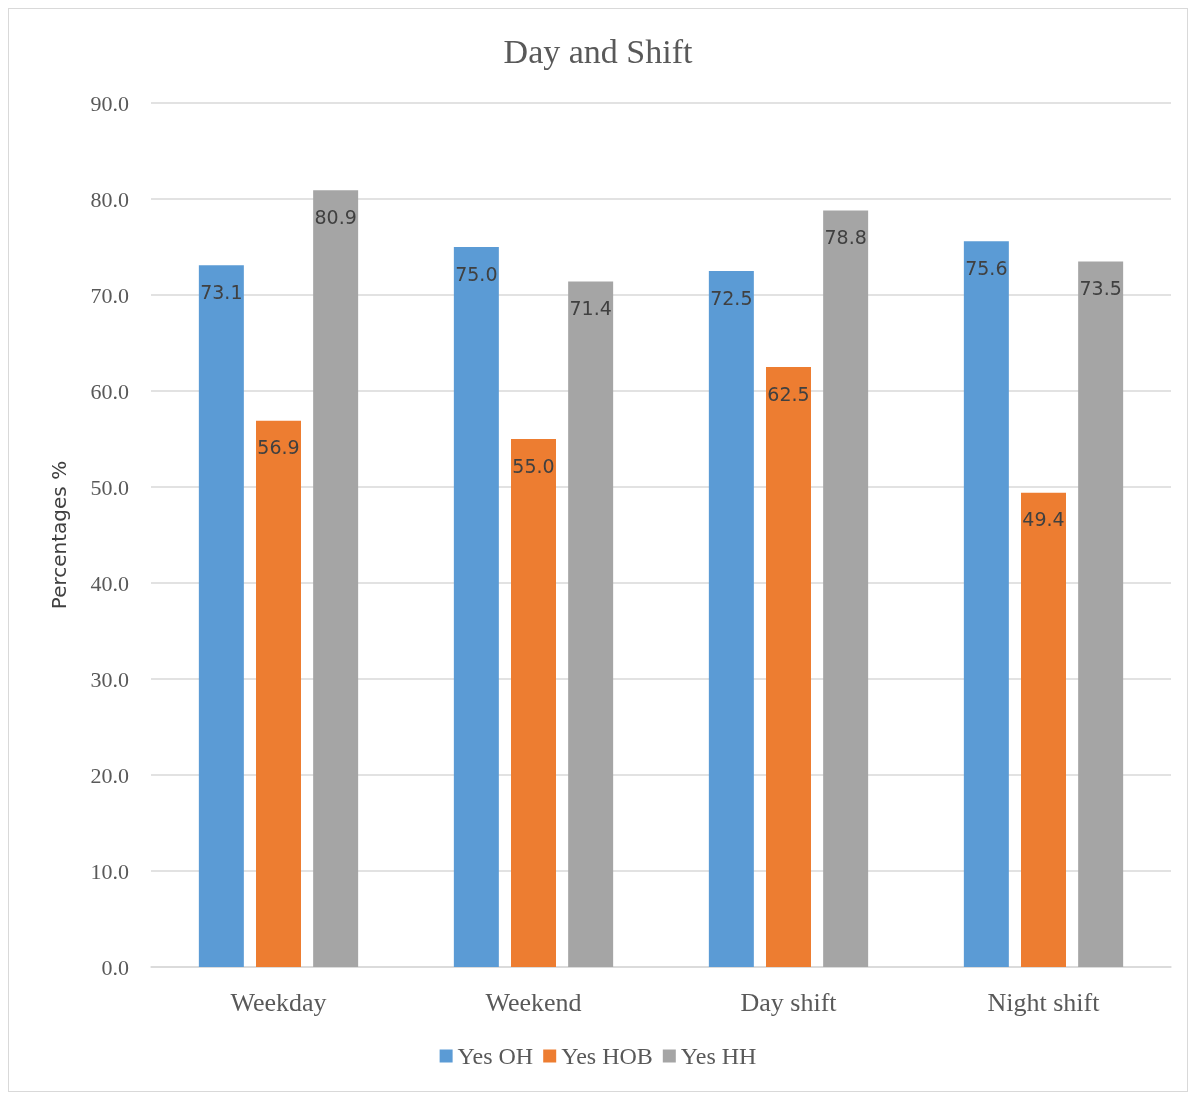 The height and width of the screenshot is (1093, 1195). I want to click on y-tick-label: 10.0, so click(109, 871).